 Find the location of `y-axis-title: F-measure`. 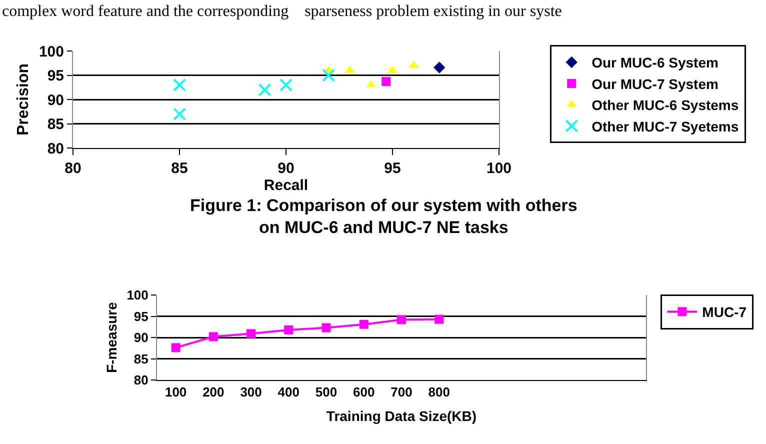

y-axis-title: F-measure is located at coordinates (111, 337).